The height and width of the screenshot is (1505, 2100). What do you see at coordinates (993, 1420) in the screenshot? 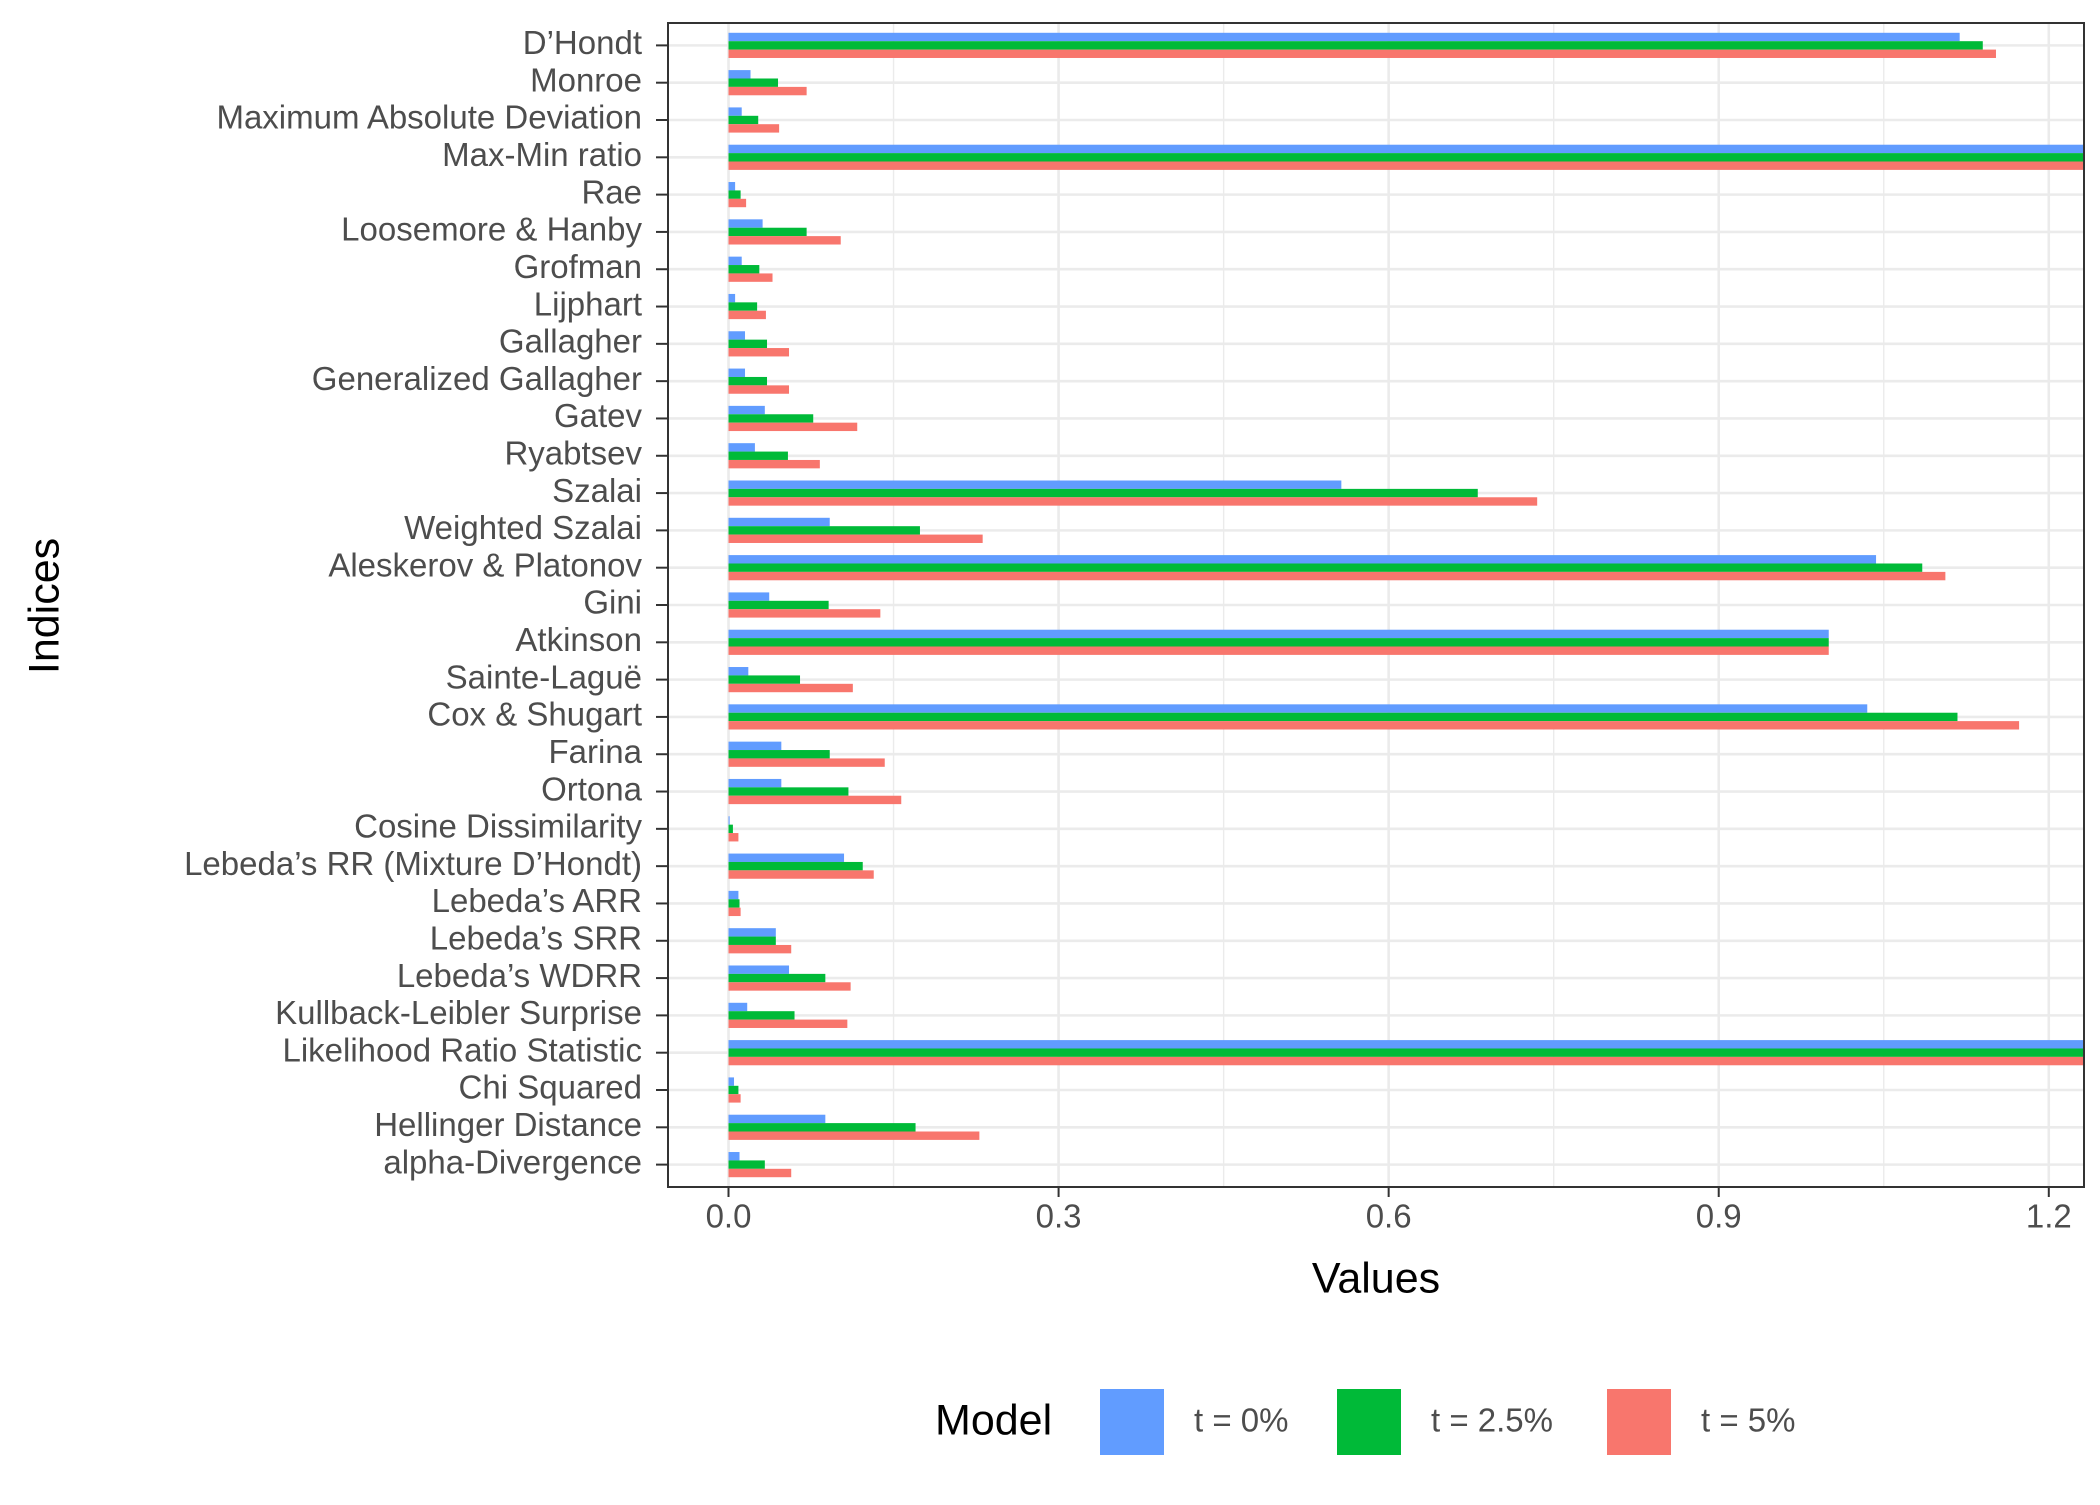
I see `legend-title: Model` at bounding box center [993, 1420].